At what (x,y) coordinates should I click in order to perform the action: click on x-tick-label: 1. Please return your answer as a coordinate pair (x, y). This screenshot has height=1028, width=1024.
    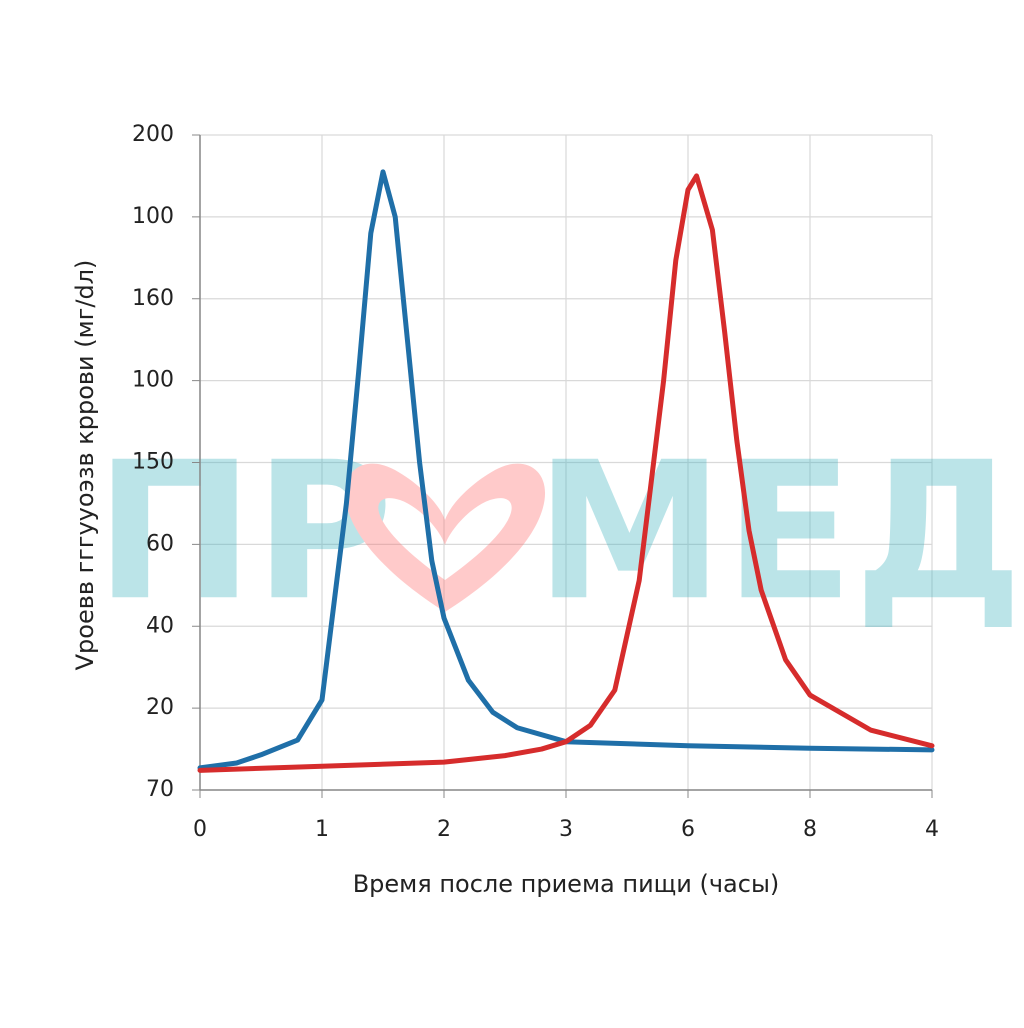
    Looking at the image, I should click on (322, 829).